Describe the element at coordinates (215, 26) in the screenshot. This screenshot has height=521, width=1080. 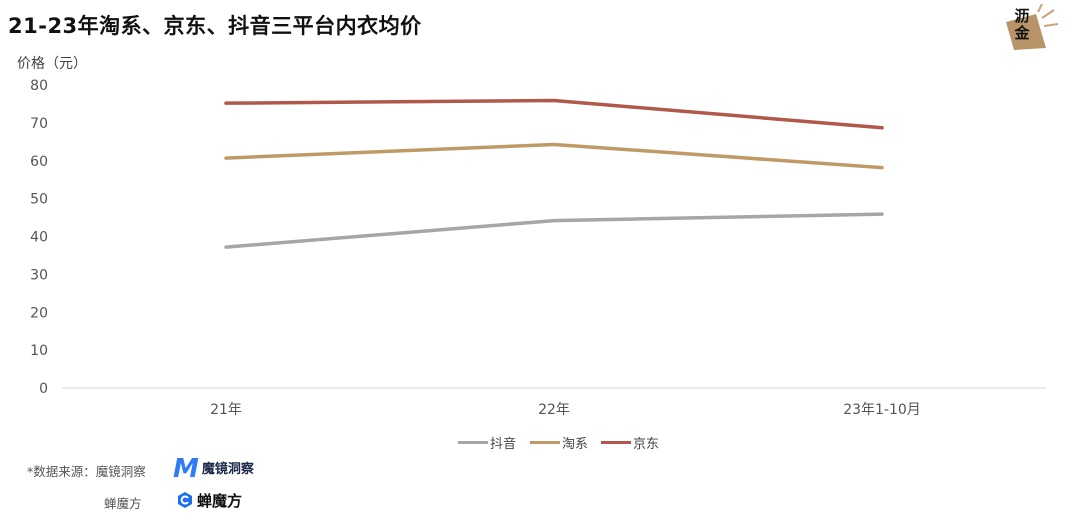
I see `chart-title: 21-23年淘系、京东、抖音三平台内衣均价` at that location.